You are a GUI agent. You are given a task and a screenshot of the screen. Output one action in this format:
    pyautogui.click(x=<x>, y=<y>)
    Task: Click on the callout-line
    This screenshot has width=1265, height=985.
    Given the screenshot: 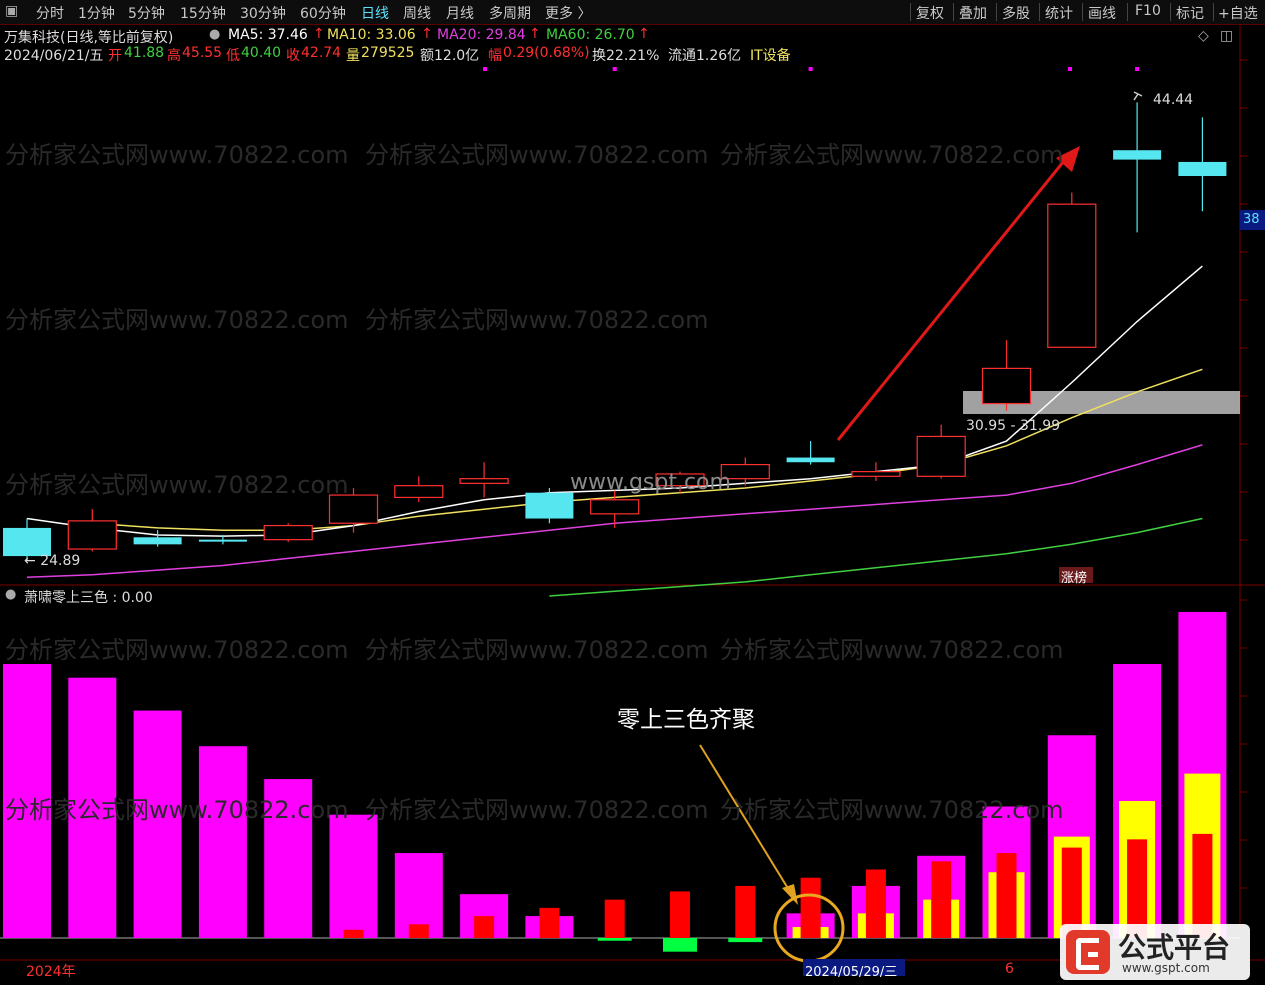 What is the action you would take?
    pyautogui.click(x=746, y=820)
    